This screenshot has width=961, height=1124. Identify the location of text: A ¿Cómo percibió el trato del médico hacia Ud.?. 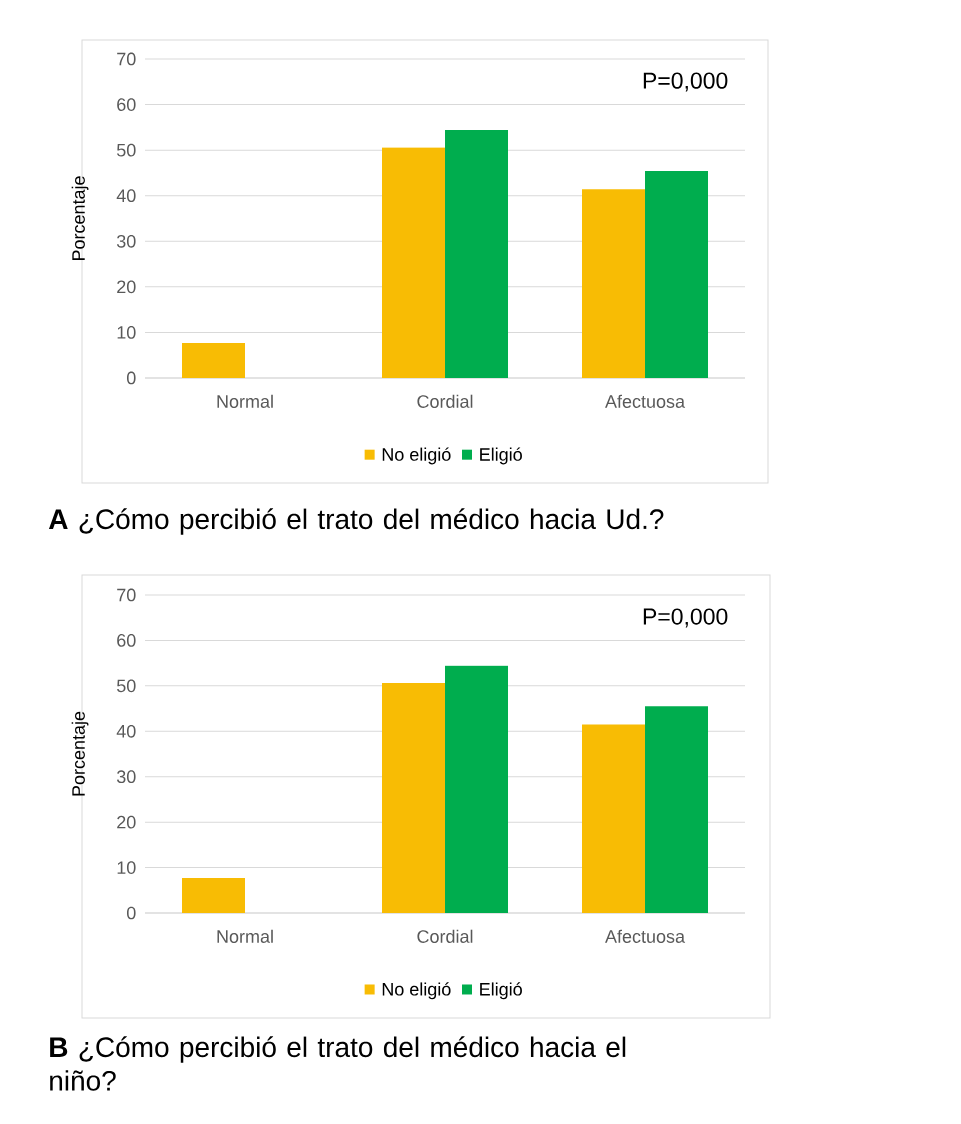
(356, 521).